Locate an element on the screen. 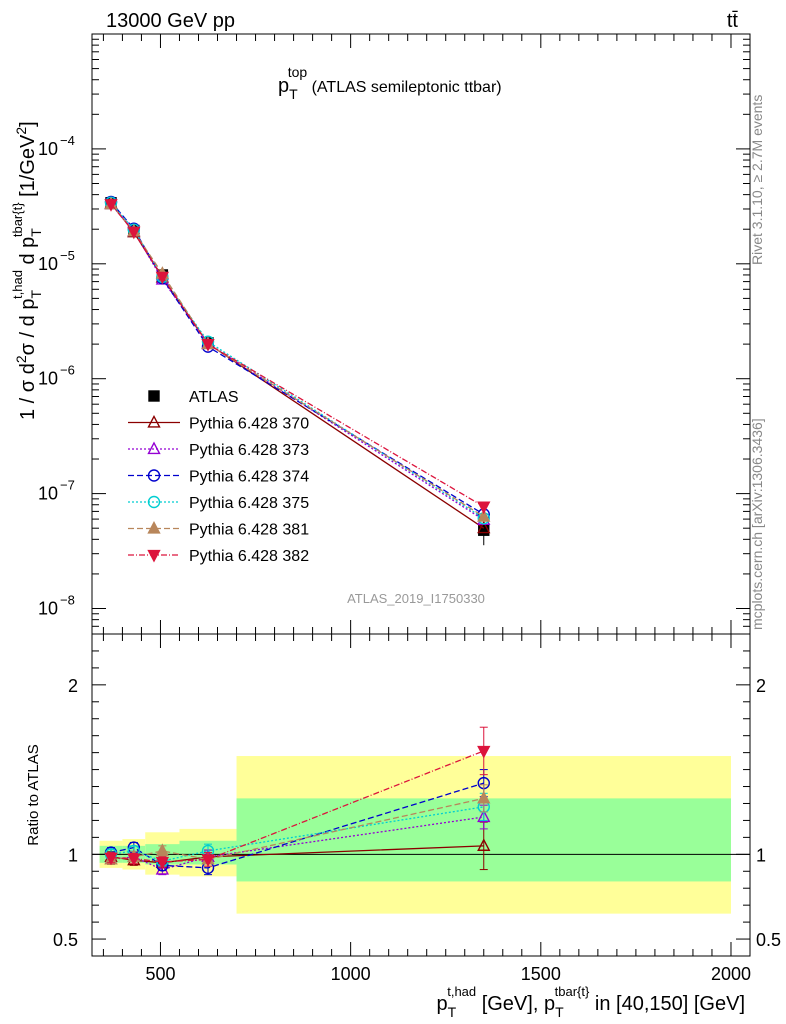 This screenshot has height=1024, width=786. ylabel-part-e: t,had is located at coordinates (17, 284).